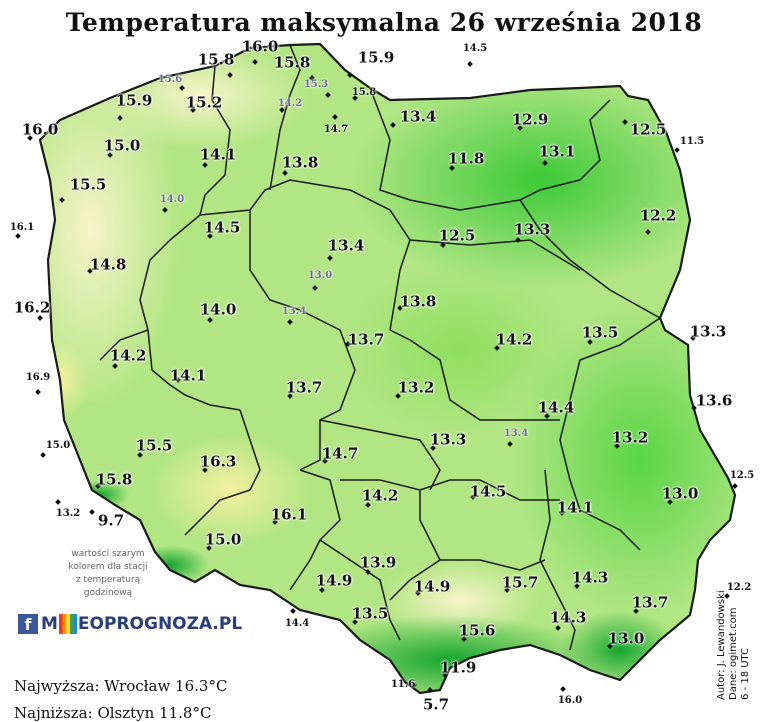 This screenshot has width=768, height=722. Describe the element at coordinates (113, 713) in the screenshot. I see `min-temperature: Najniższa: Olsztyn 11.8°C` at that location.